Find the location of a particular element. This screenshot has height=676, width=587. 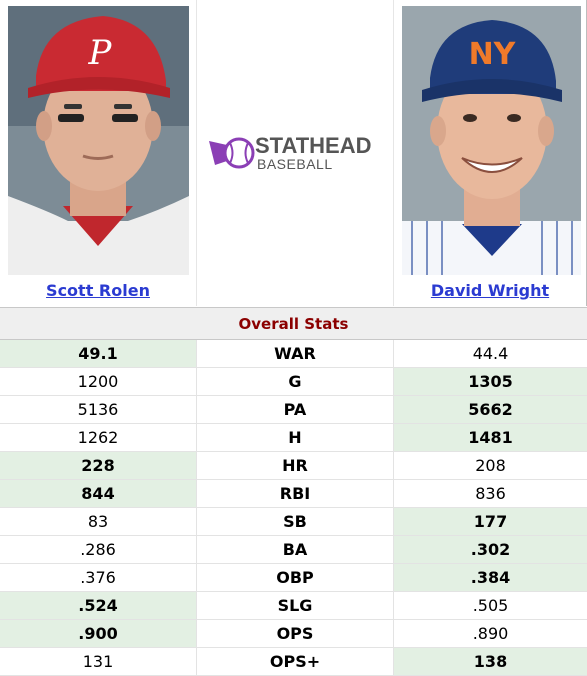

left-player-value: 83 is located at coordinates (98, 521).